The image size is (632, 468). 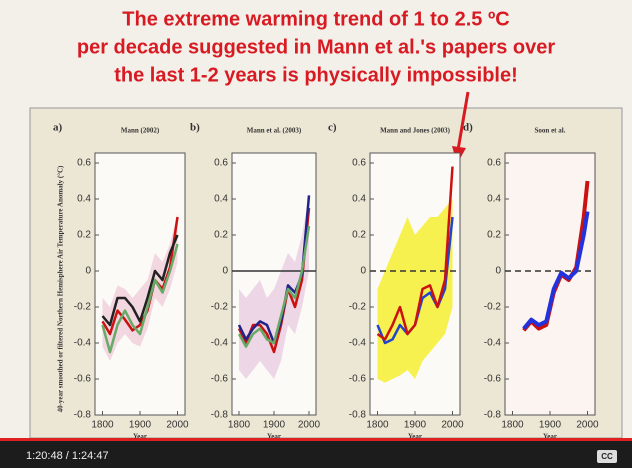 I want to click on cc-label: CC, so click(x=607, y=456).